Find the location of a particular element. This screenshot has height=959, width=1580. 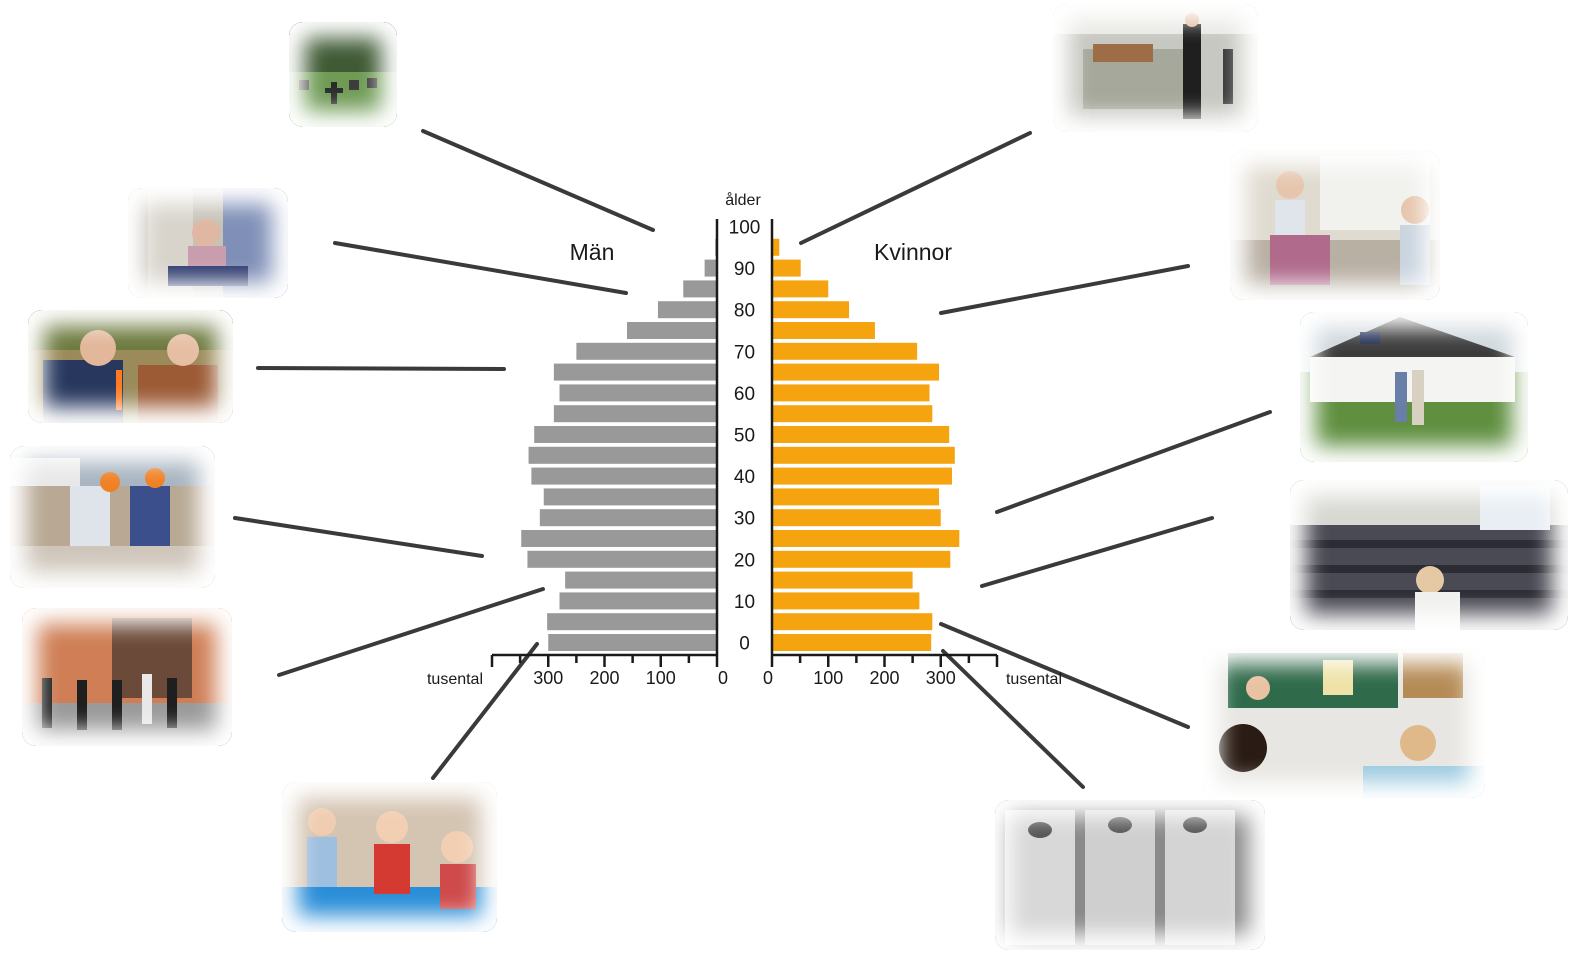

age-tick-label: 20 is located at coordinates (744, 560).